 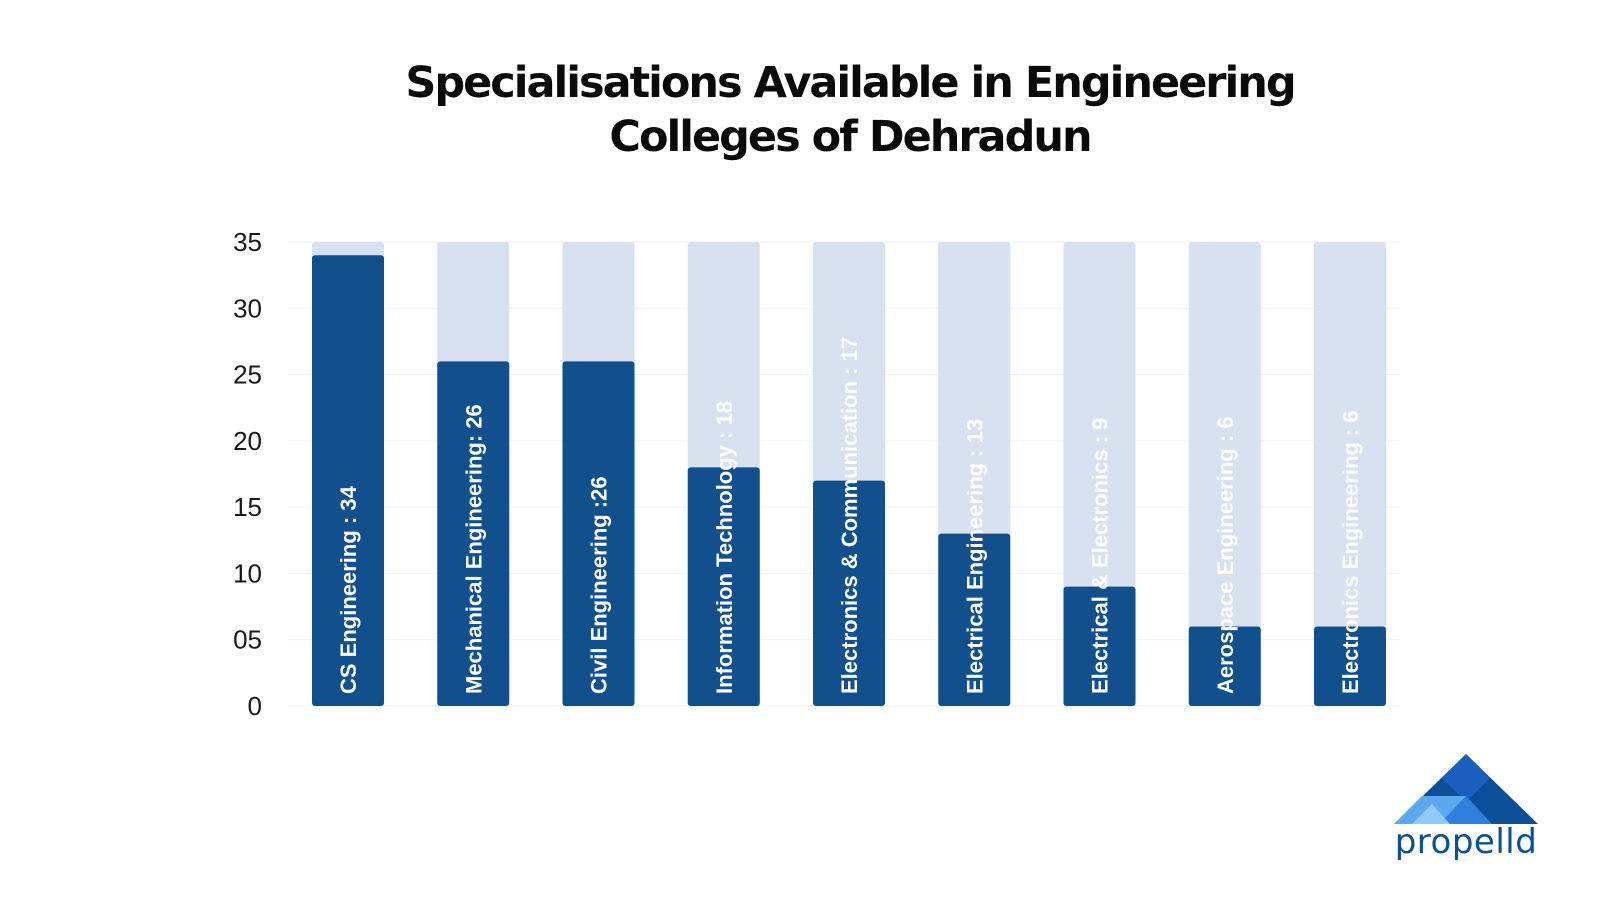 What do you see at coordinates (255, 706) in the screenshot?
I see `y-tick-label: 0` at bounding box center [255, 706].